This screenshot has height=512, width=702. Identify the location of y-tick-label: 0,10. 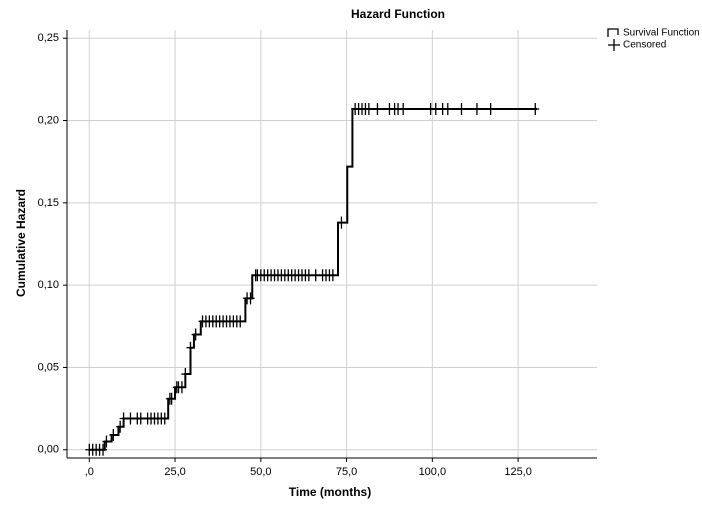
(48, 285).